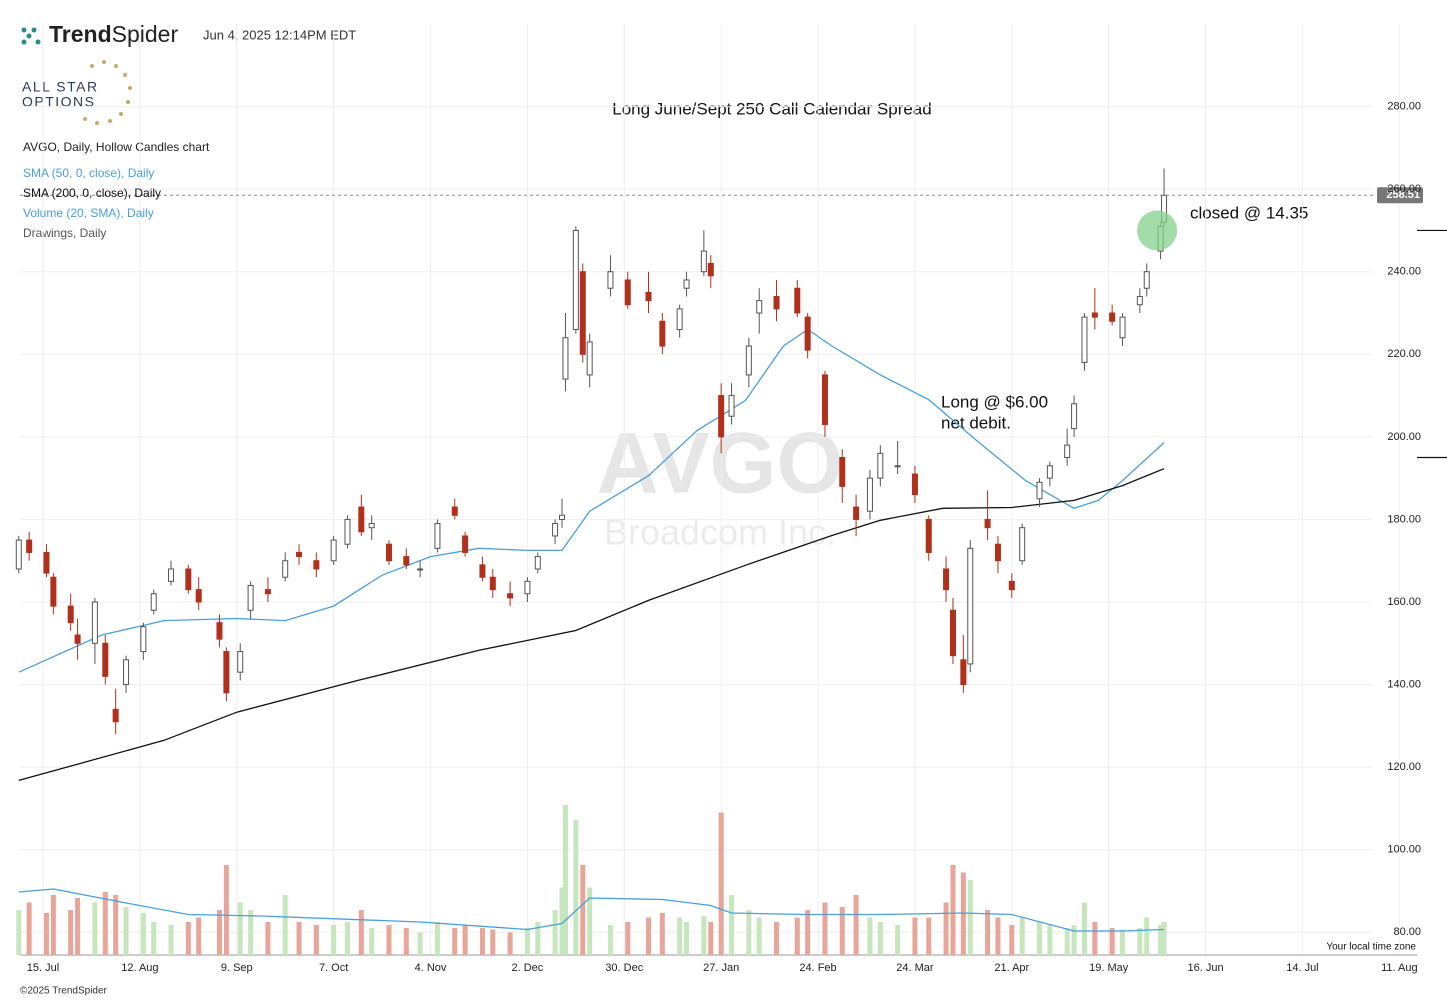  I want to click on legend-entry: Volume (20, SMA), Daily, so click(88, 213).